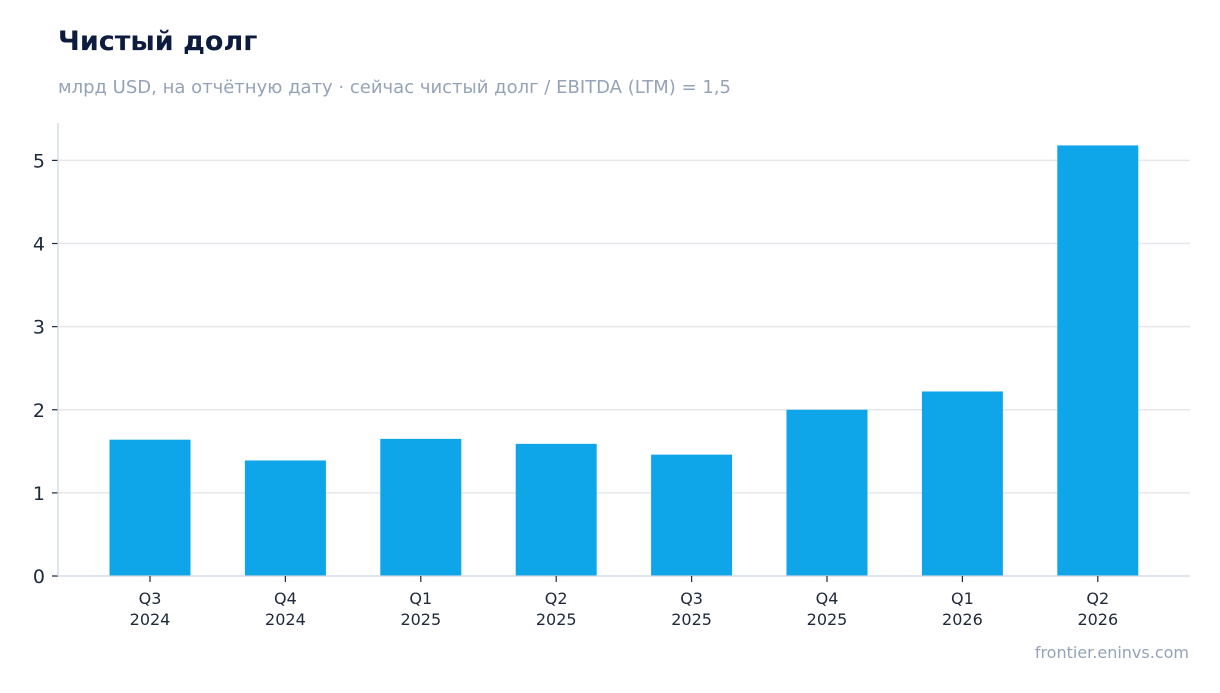 The width and height of the screenshot is (1220, 693). Describe the element at coordinates (150, 507) in the screenshot. I see `bar-Q3-2024` at that location.